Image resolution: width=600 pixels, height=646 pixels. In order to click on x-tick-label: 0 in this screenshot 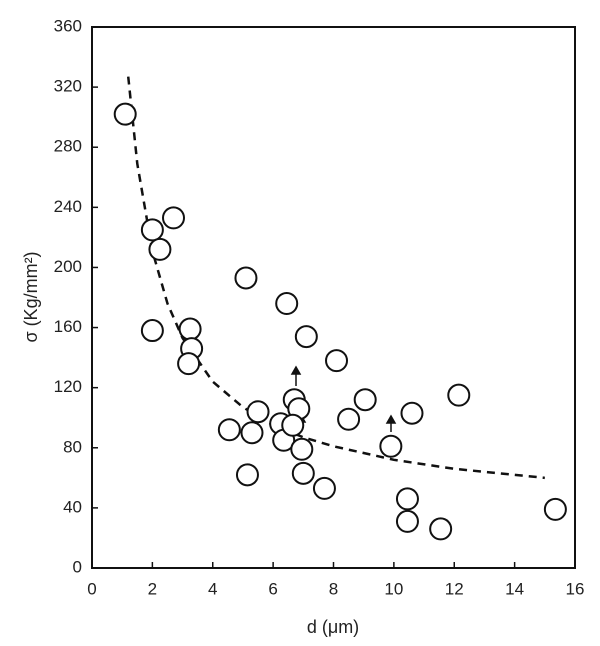, I will do `click(91, 588)`.